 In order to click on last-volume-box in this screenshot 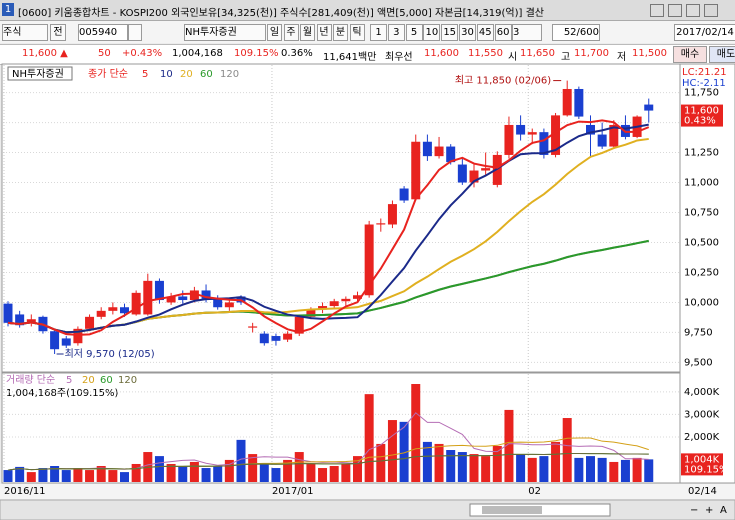, I will do `click(702, 464)`.